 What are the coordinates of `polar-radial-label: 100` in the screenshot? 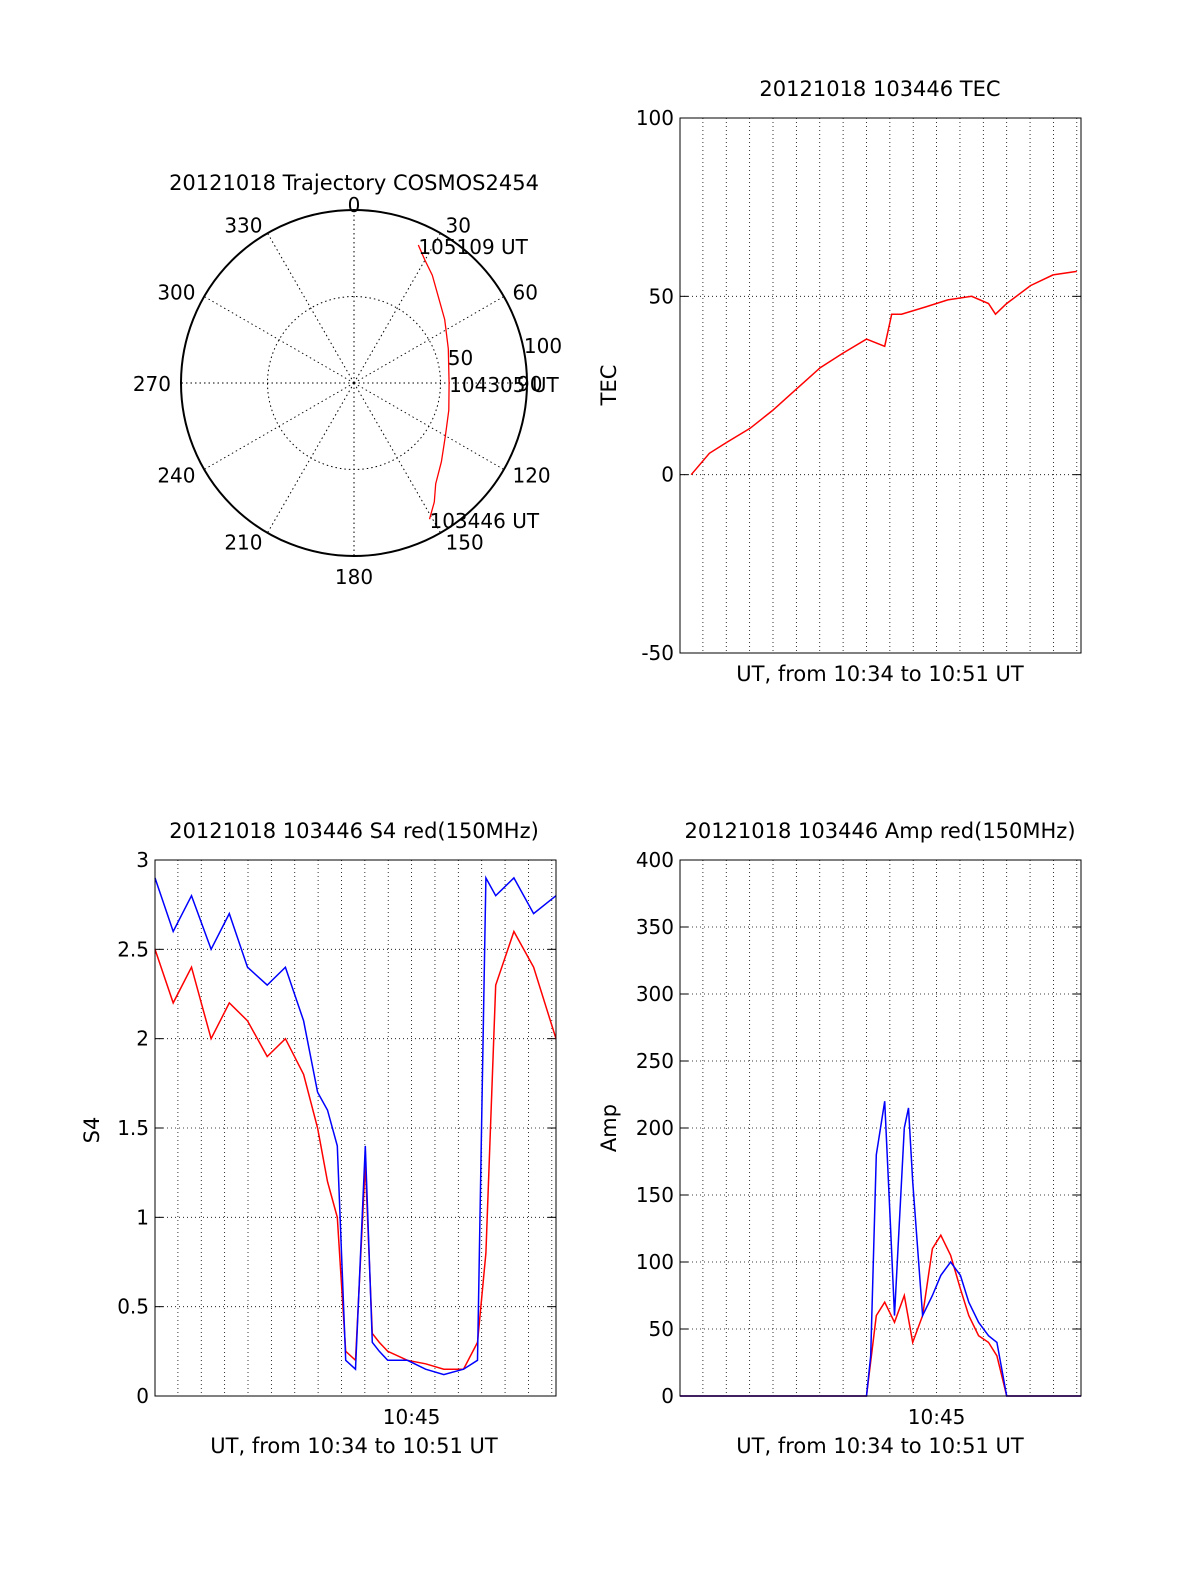 It's located at (543, 346).